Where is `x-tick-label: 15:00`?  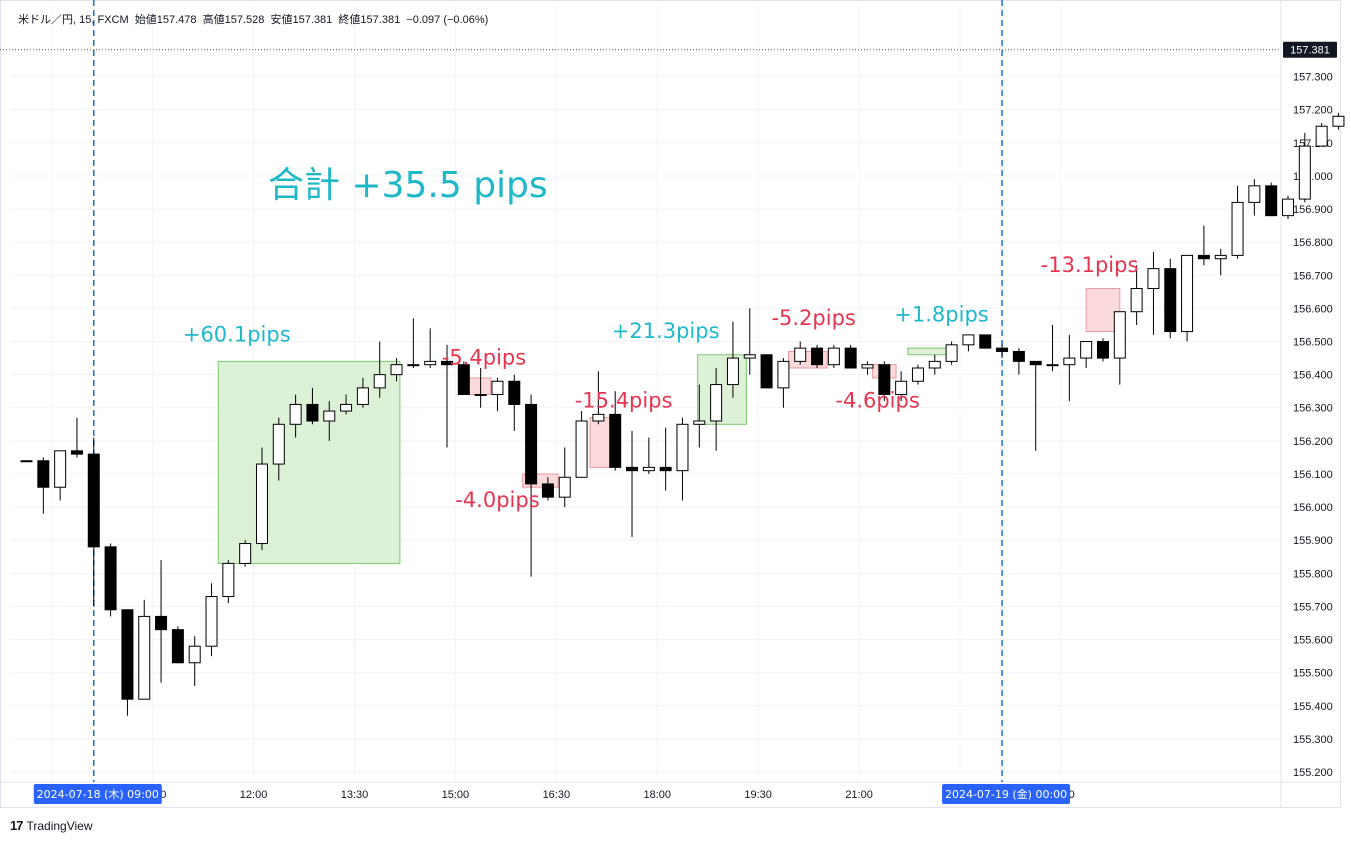
x-tick-label: 15:00 is located at coordinates (456, 795).